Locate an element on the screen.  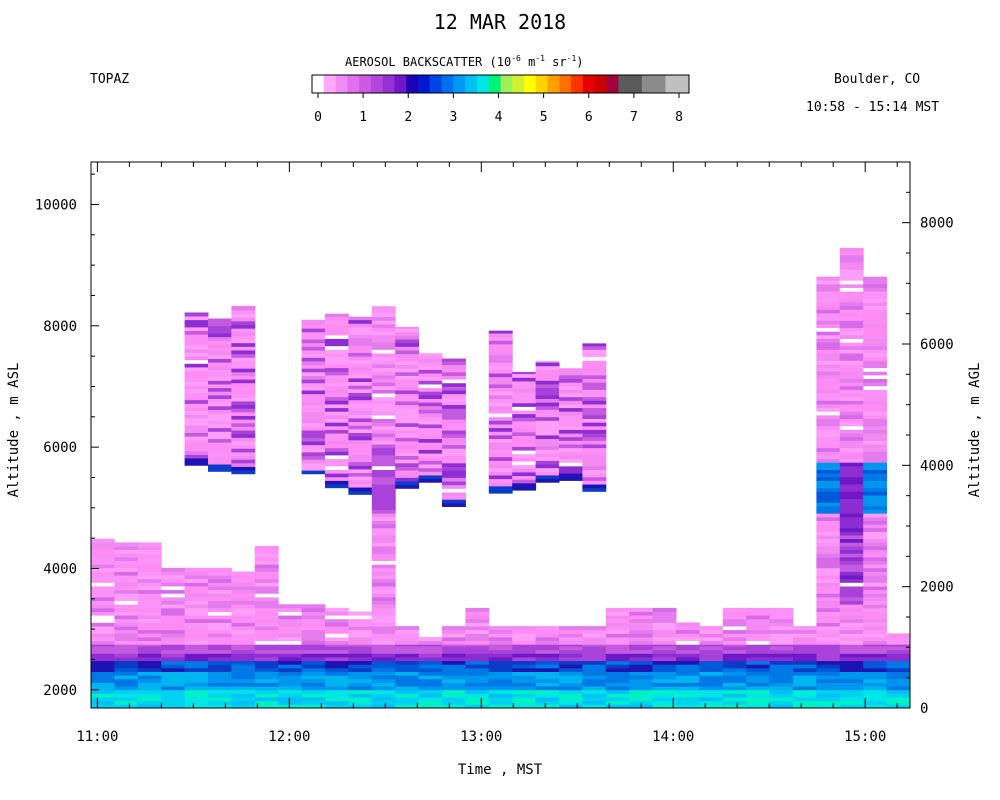
colorbar-swatch is located at coordinates (447, 84).